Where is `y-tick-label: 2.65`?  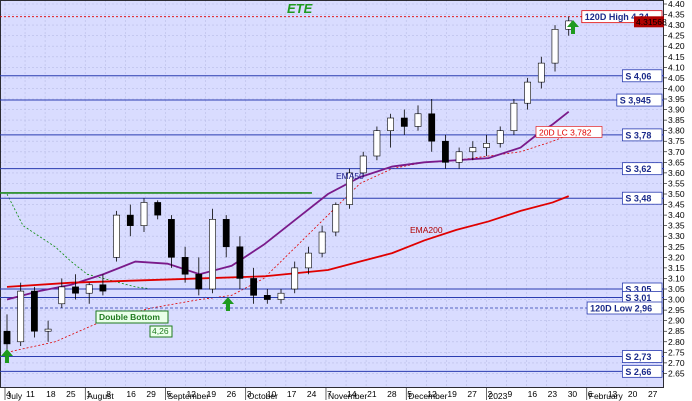
y-tick-label: 2.65 is located at coordinates (676, 373).